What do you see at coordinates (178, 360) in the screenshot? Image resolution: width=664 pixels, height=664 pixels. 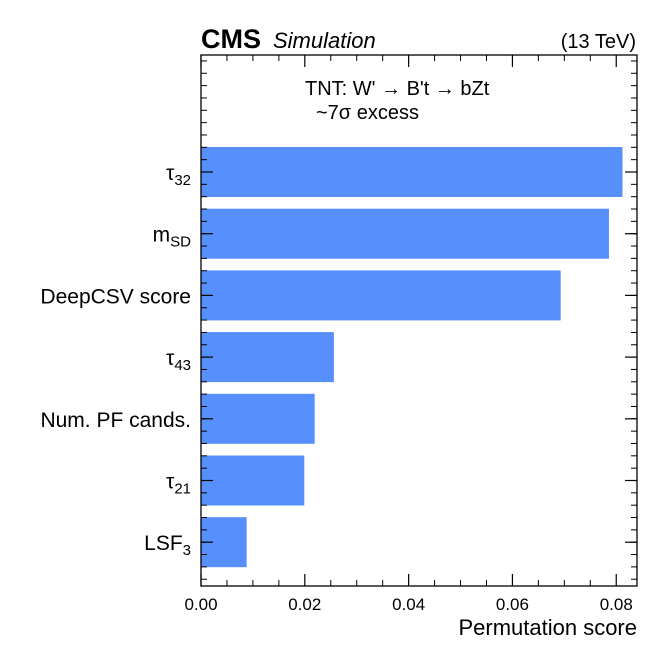 I see `category-label: τ43` at bounding box center [178, 360].